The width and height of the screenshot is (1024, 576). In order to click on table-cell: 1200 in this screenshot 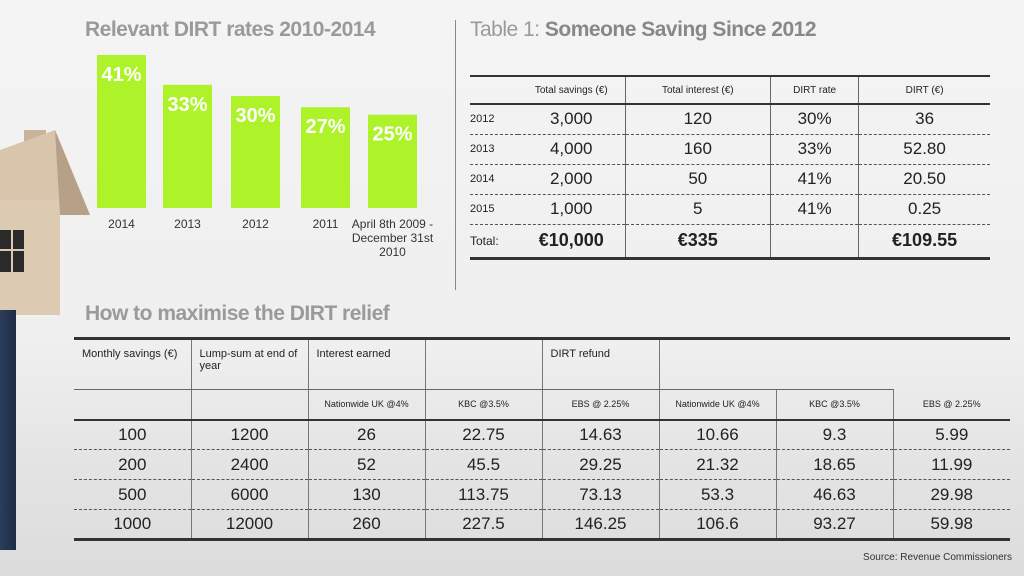, I will do `click(249, 434)`.